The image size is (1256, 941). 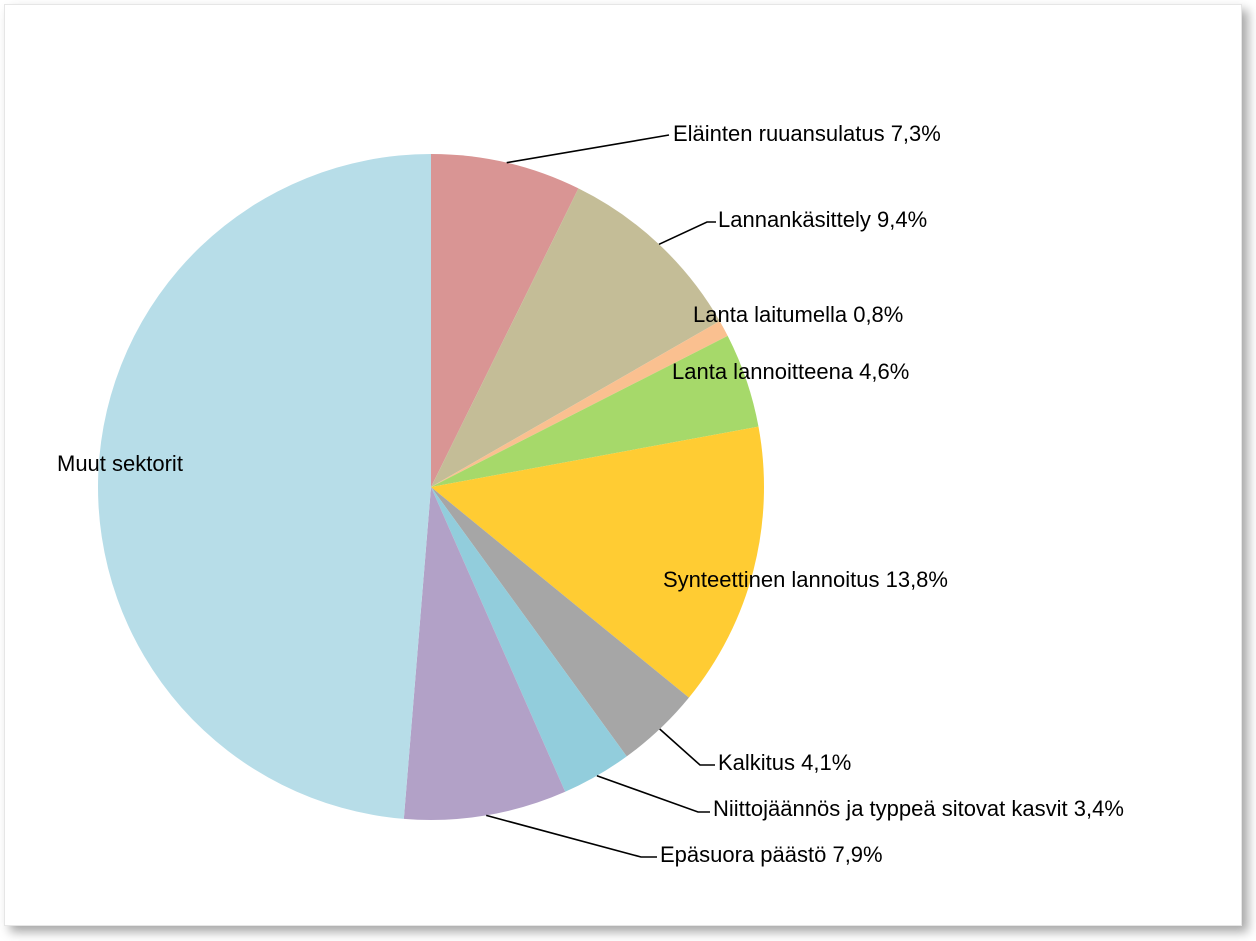 What do you see at coordinates (687, 233) in the screenshot?
I see `leader-lannankasittely` at bounding box center [687, 233].